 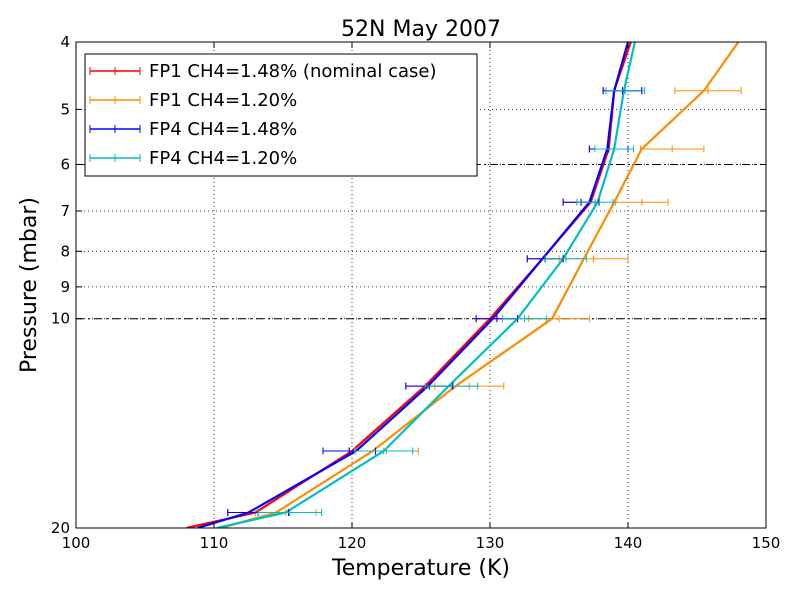 I want to click on y-tick-label: 4, so click(x=65, y=42).